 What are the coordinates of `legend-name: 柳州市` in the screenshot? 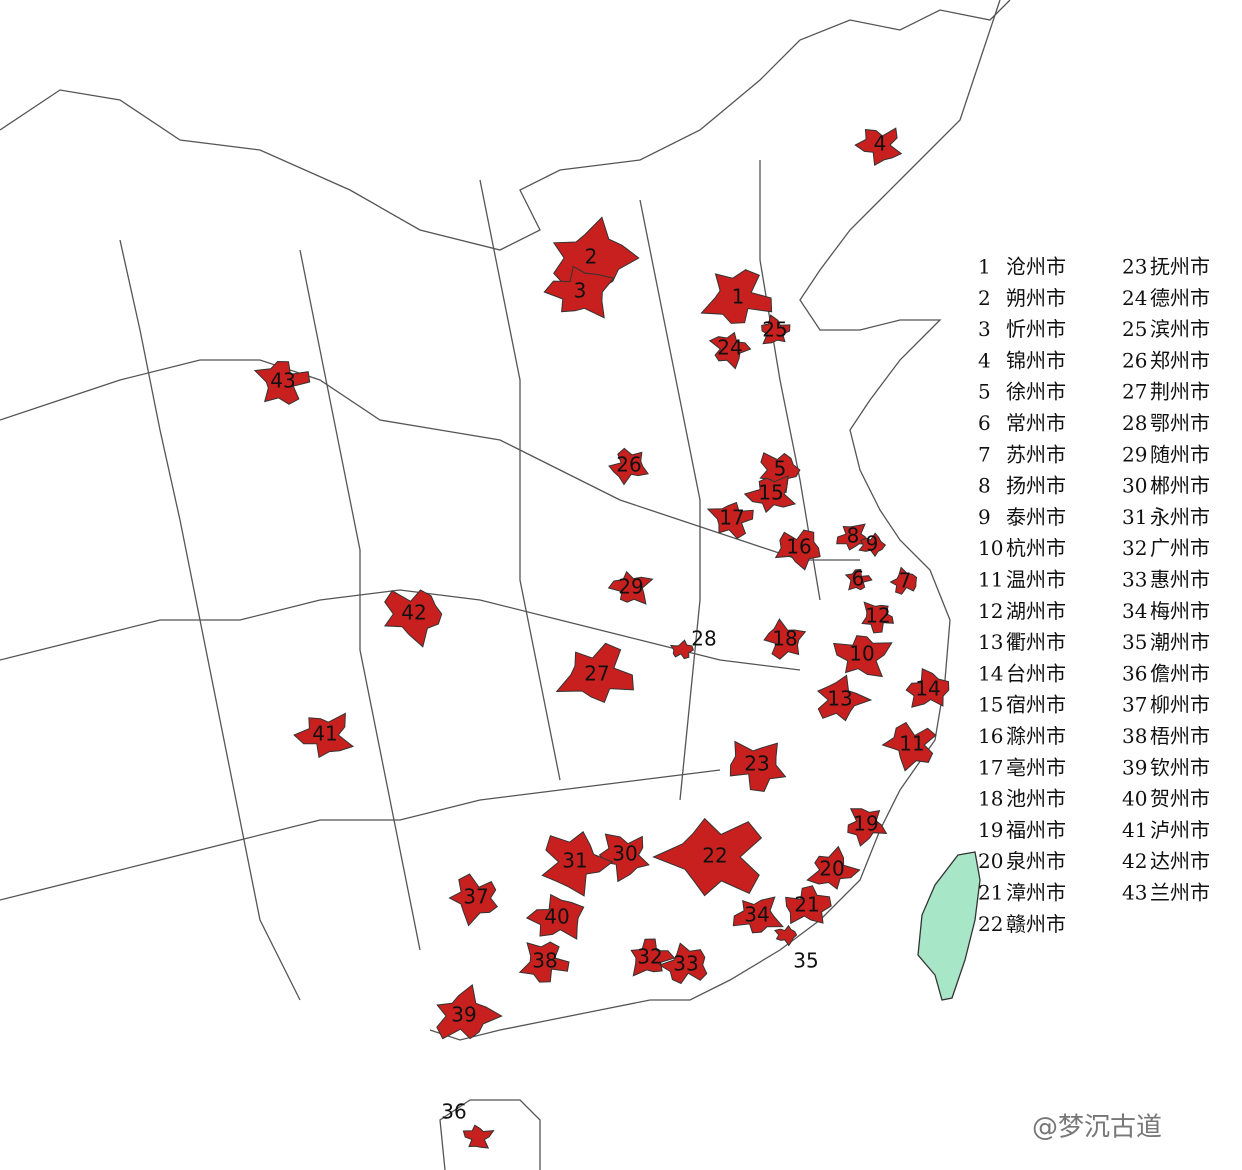 It's located at (1180, 705).